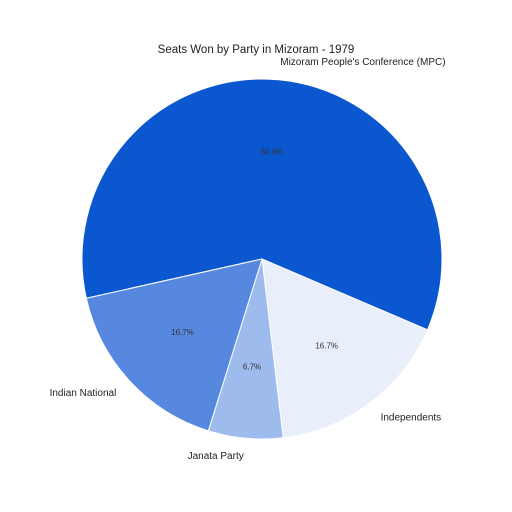 Image resolution: width=512 pixels, height=512 pixels. What do you see at coordinates (362, 62) in the screenshot?
I see `slice-category-label: Mizoram People's Conference (MPC)` at bounding box center [362, 62].